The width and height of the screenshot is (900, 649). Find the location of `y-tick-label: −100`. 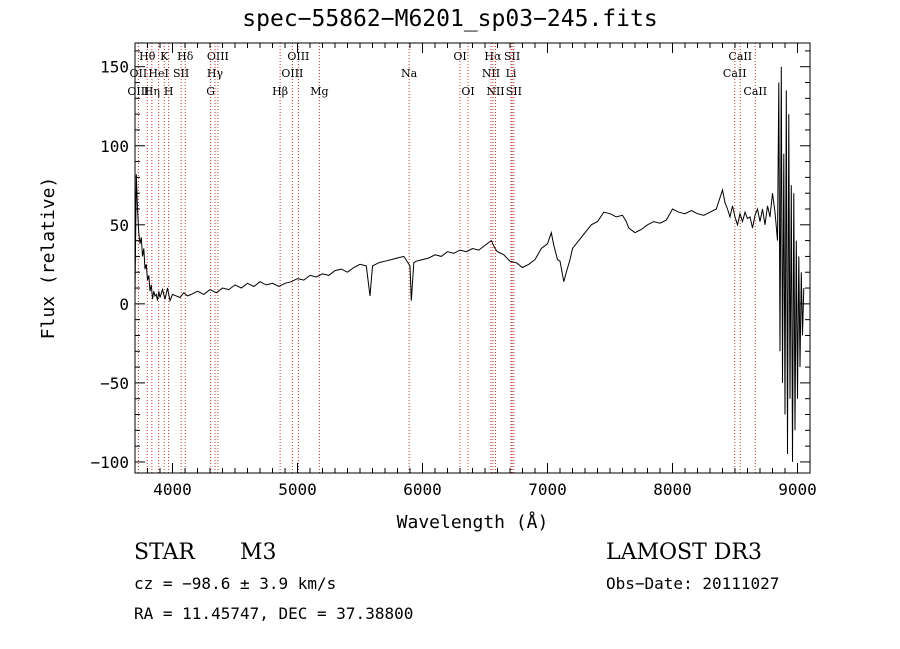

y-tick-label: −100 is located at coordinates (109, 462).